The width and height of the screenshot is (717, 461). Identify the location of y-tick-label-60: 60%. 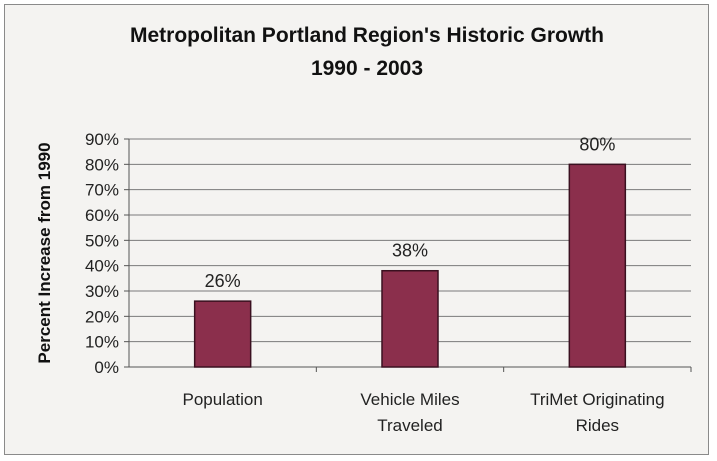
(102, 215).